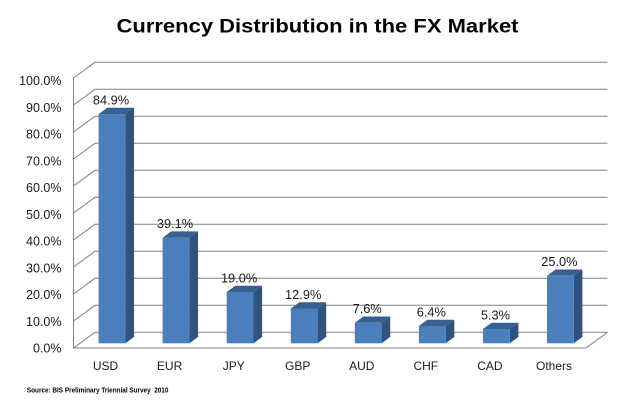 The height and width of the screenshot is (401, 634). Describe the element at coordinates (43, 135) in the screenshot. I see `svg-text: 80.0%` at that location.